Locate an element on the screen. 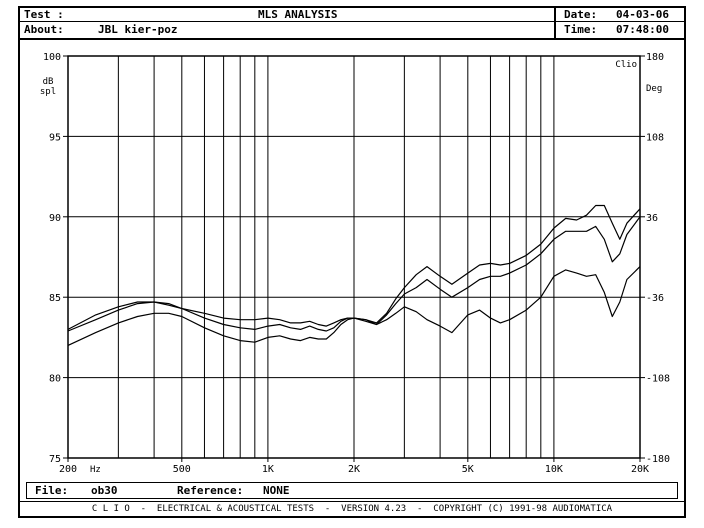 The width and height of the screenshot is (704, 528). about-value: JBL kier-poz is located at coordinates (138, 29).